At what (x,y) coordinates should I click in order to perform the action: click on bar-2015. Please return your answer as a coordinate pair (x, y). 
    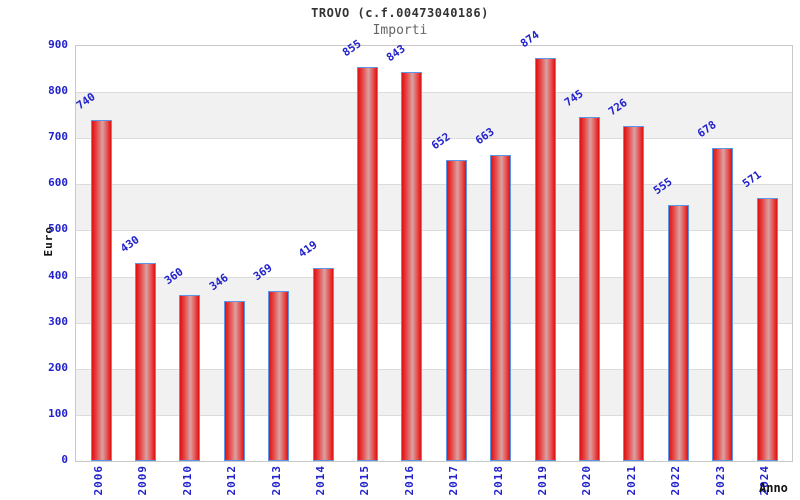
    Looking at the image, I should click on (367, 263).